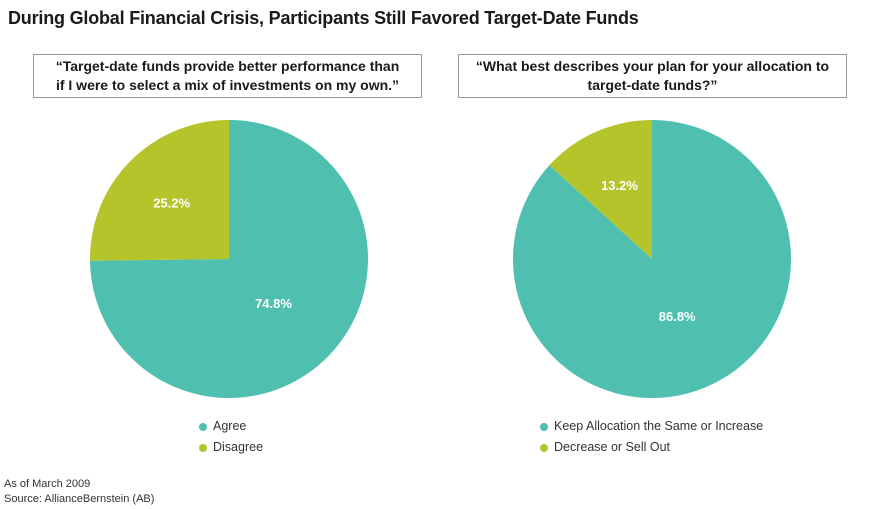 The height and width of the screenshot is (509, 880). What do you see at coordinates (79, 499) in the screenshot?
I see `source-note: Source: AllianceBernstein (AB)` at bounding box center [79, 499].